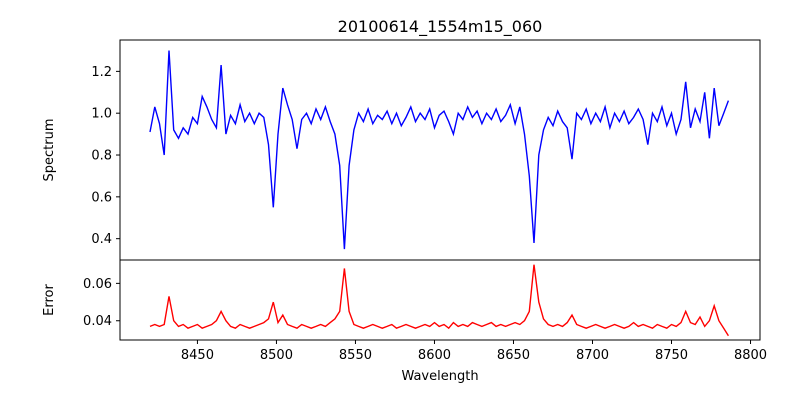 The width and height of the screenshot is (800, 404). Describe the element at coordinates (101, 114) in the screenshot. I see `ytick-label: 1.0` at that location.